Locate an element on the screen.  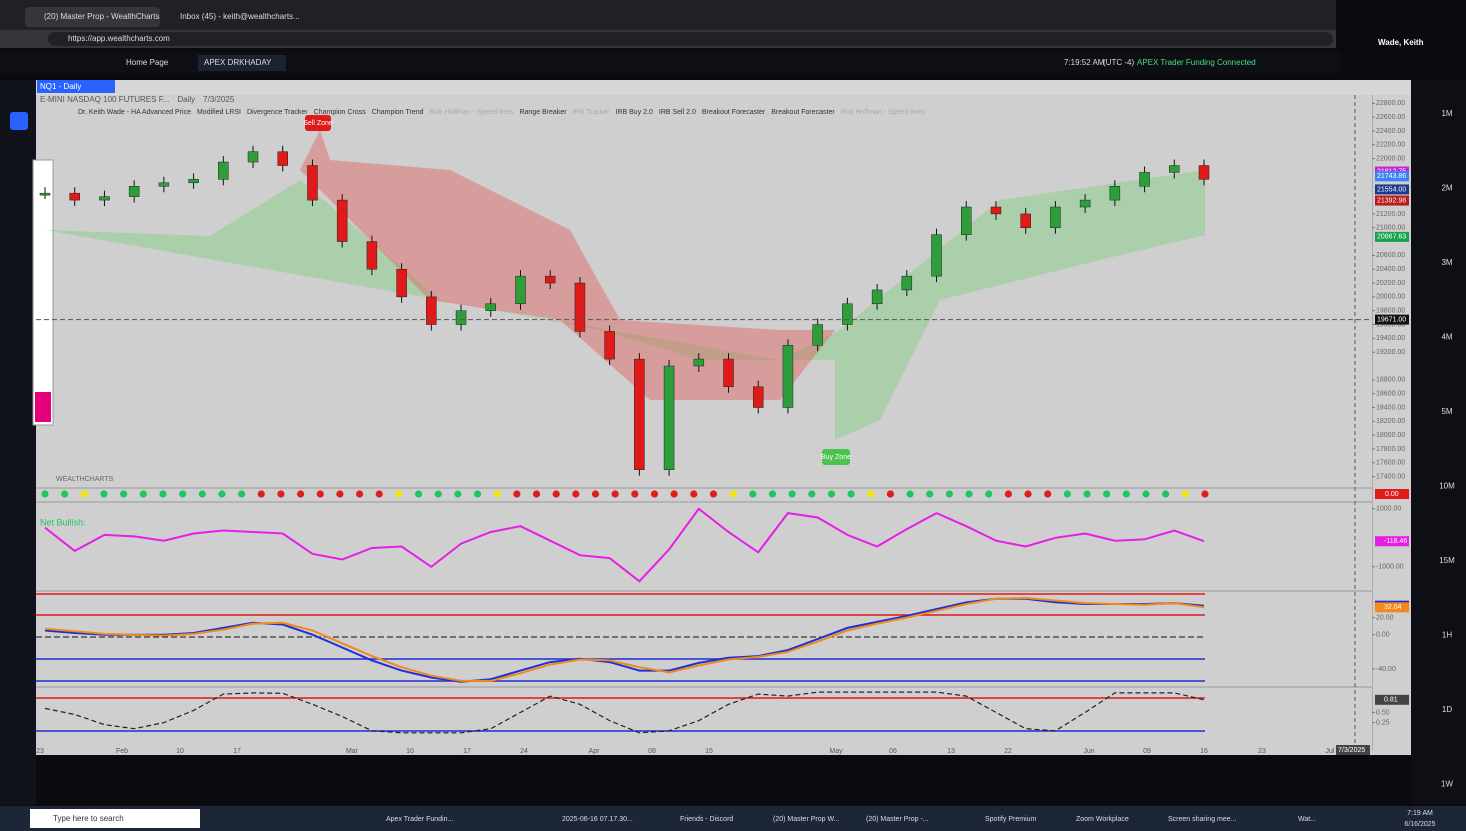
x-tick-label: Jun is located at coordinates (1088, 751).